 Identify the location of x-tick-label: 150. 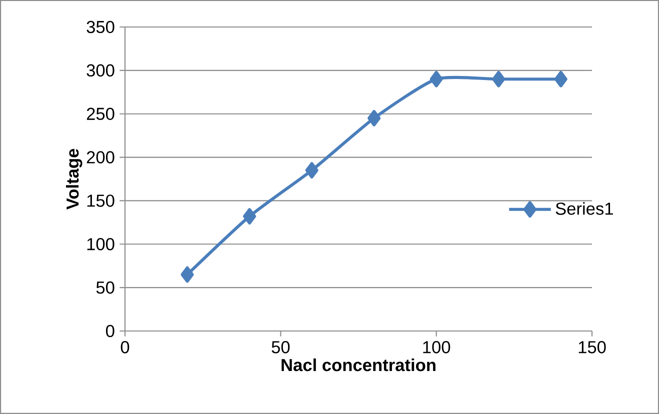
(592, 347).